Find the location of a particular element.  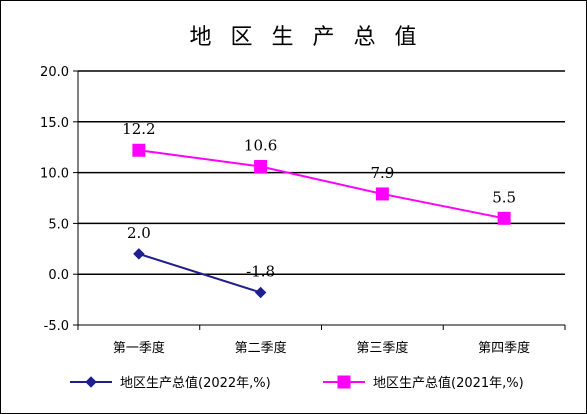

y-tick-label: 0.0 is located at coordinates (58, 275).